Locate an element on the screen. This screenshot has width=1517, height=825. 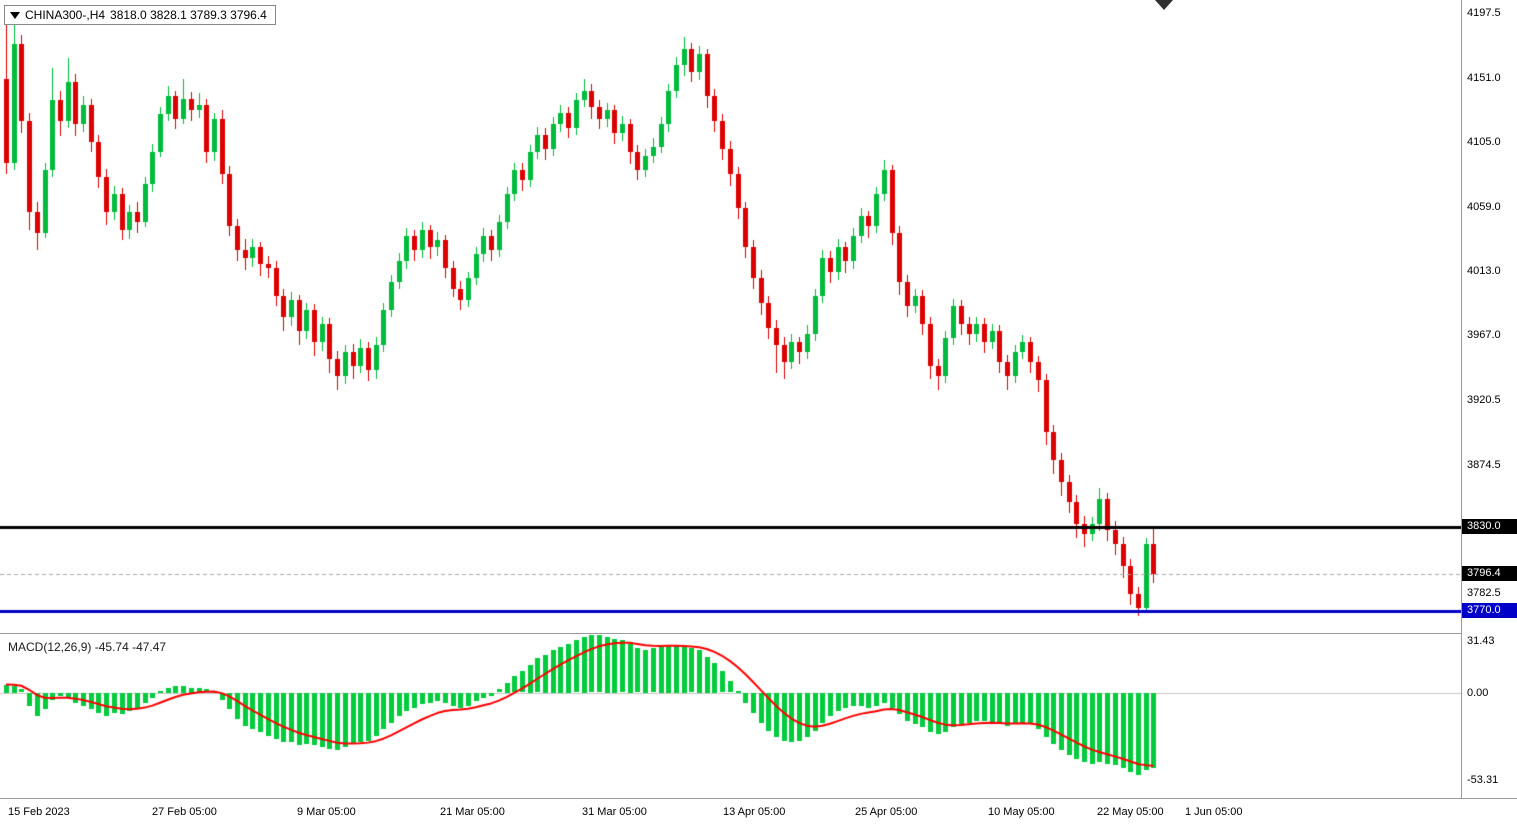
price-badge: 3796.4 is located at coordinates (1489, 573).